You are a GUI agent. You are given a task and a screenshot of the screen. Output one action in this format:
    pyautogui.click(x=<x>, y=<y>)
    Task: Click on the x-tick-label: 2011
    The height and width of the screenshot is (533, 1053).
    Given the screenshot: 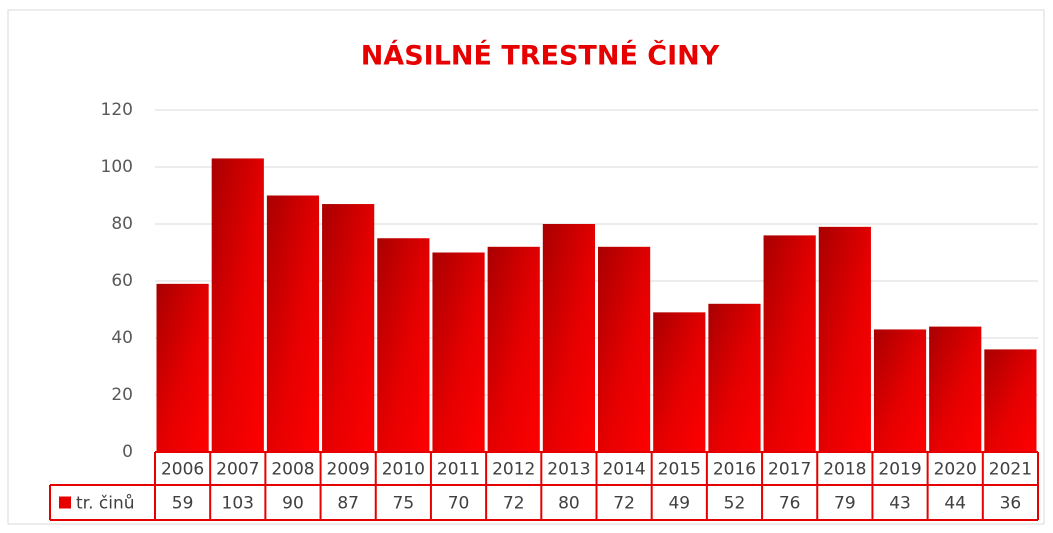 What is the action you would take?
    pyautogui.click(x=458, y=470)
    